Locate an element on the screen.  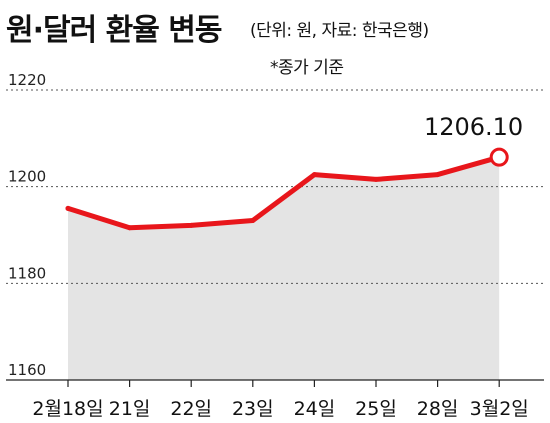
y-tick-label: 1160 is located at coordinates (27, 370).